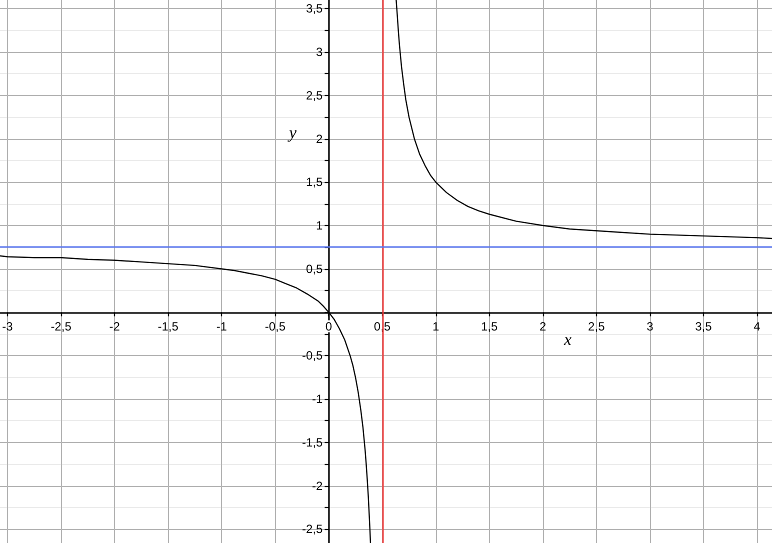  I want to click on x-tick-label: 3, so click(650, 326).